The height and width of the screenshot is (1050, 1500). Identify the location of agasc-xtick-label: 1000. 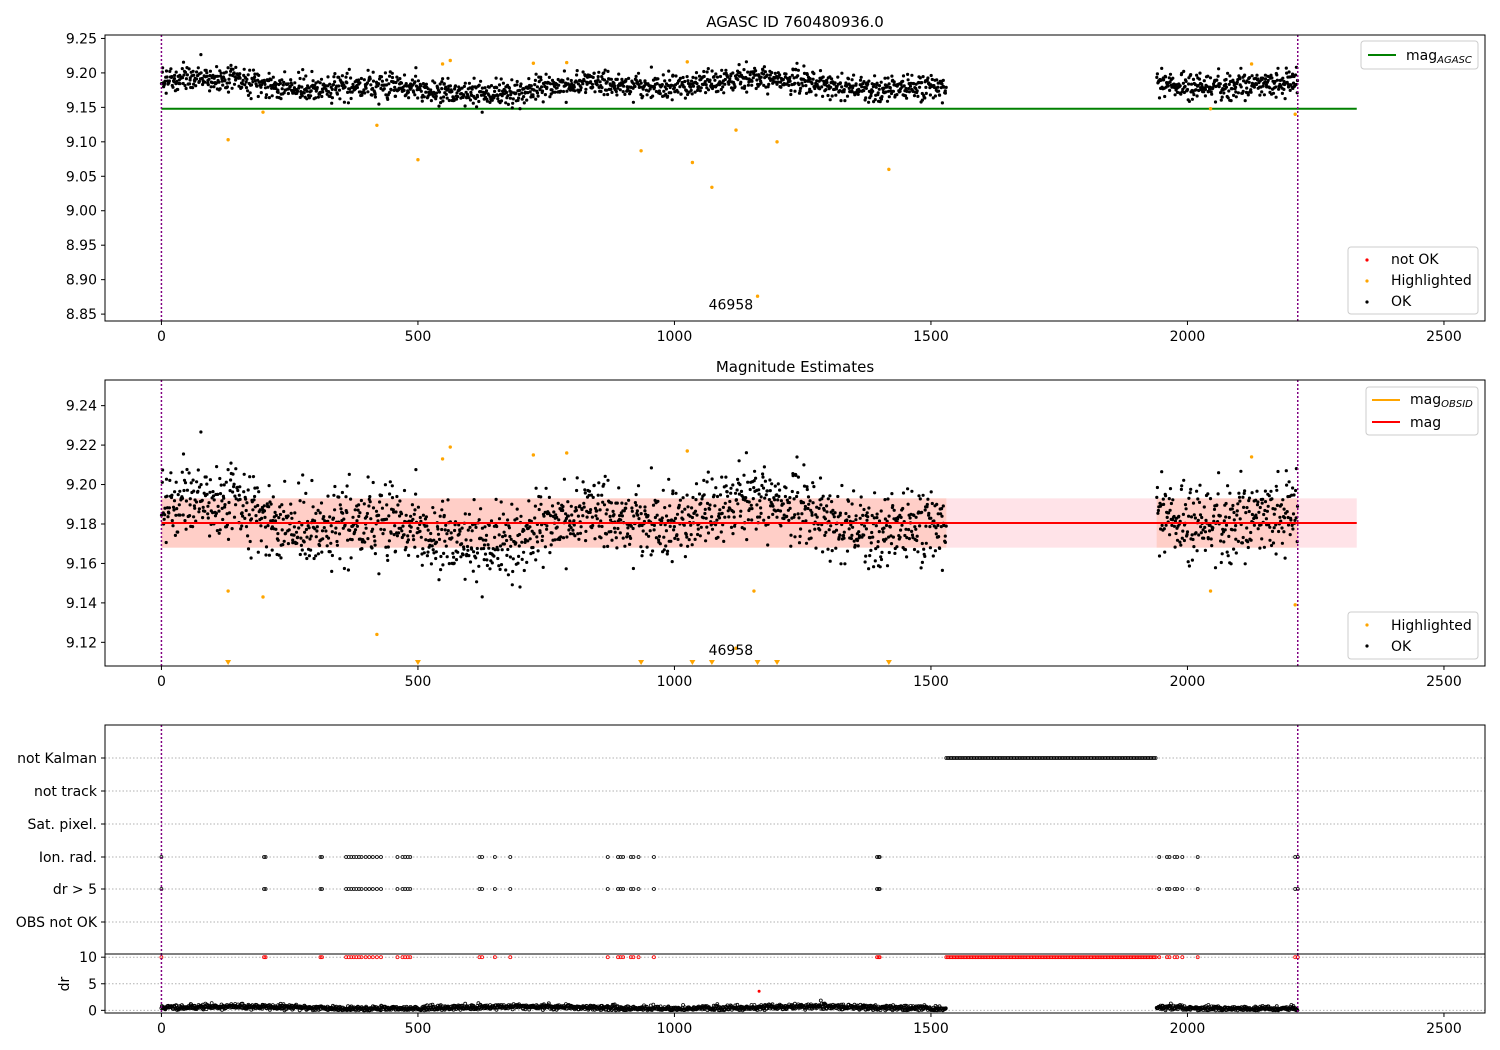
(675, 337).